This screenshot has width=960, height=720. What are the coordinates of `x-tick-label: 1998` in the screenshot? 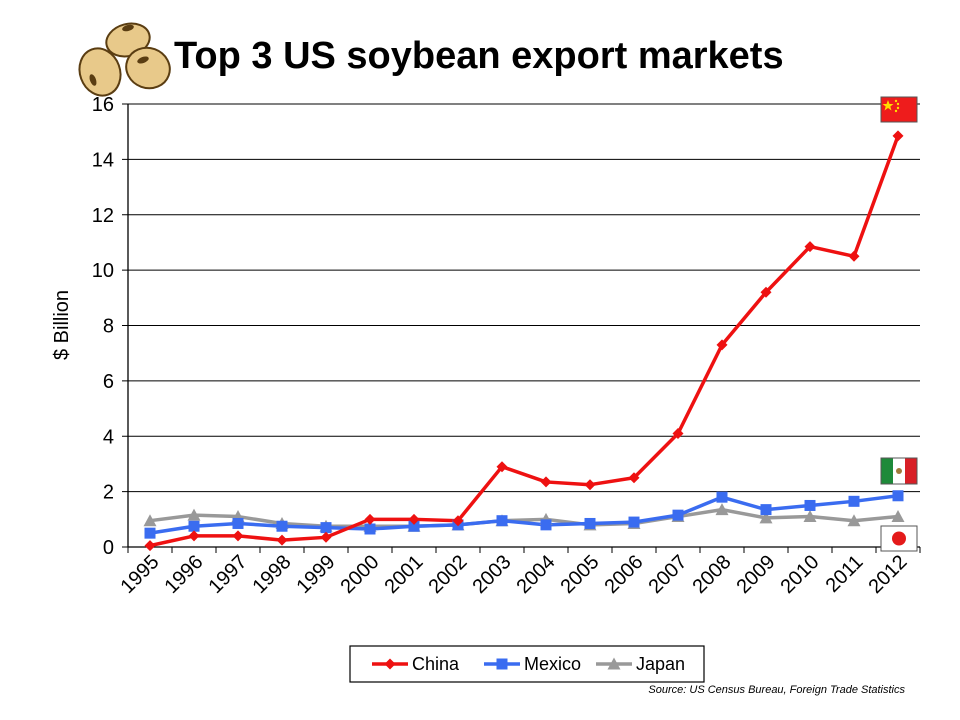 It's located at (272, 574).